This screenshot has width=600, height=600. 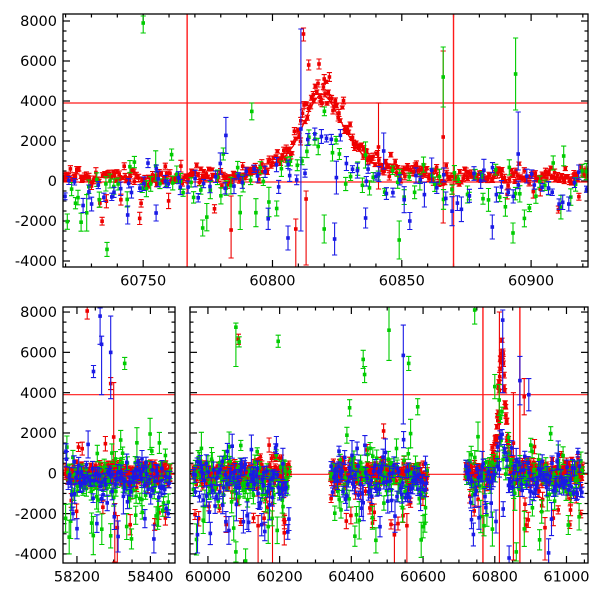 What do you see at coordinates (36, 262) in the screenshot?
I see `y-tick-label: -4000` at bounding box center [36, 262].